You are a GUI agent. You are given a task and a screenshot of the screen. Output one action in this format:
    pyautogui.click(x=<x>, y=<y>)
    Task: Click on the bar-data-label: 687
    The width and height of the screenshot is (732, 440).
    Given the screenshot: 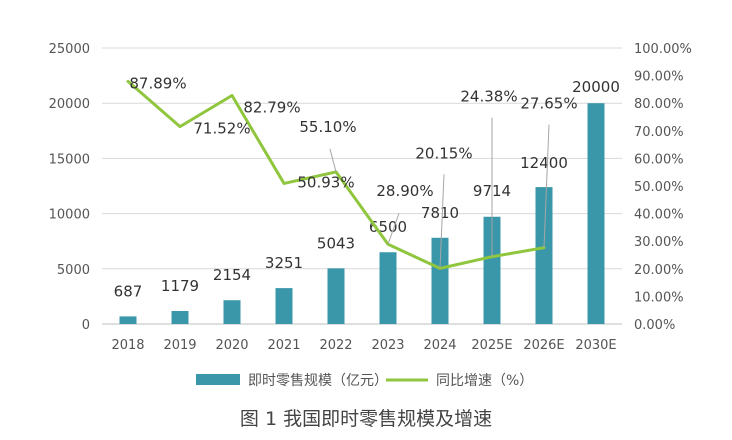 What is the action you would take?
    pyautogui.click(x=128, y=291)
    